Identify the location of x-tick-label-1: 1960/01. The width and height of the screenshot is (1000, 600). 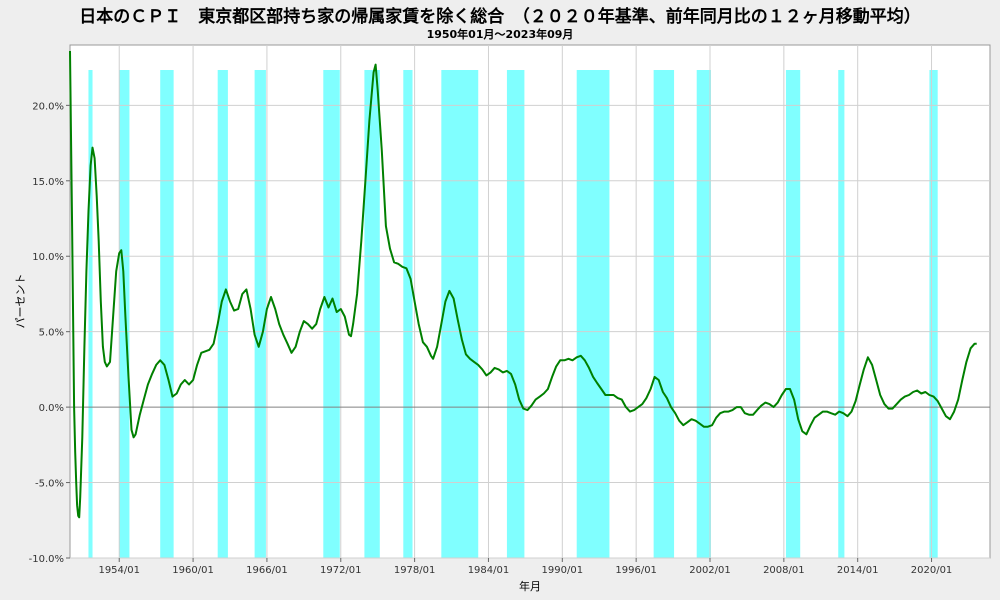
(193, 570).